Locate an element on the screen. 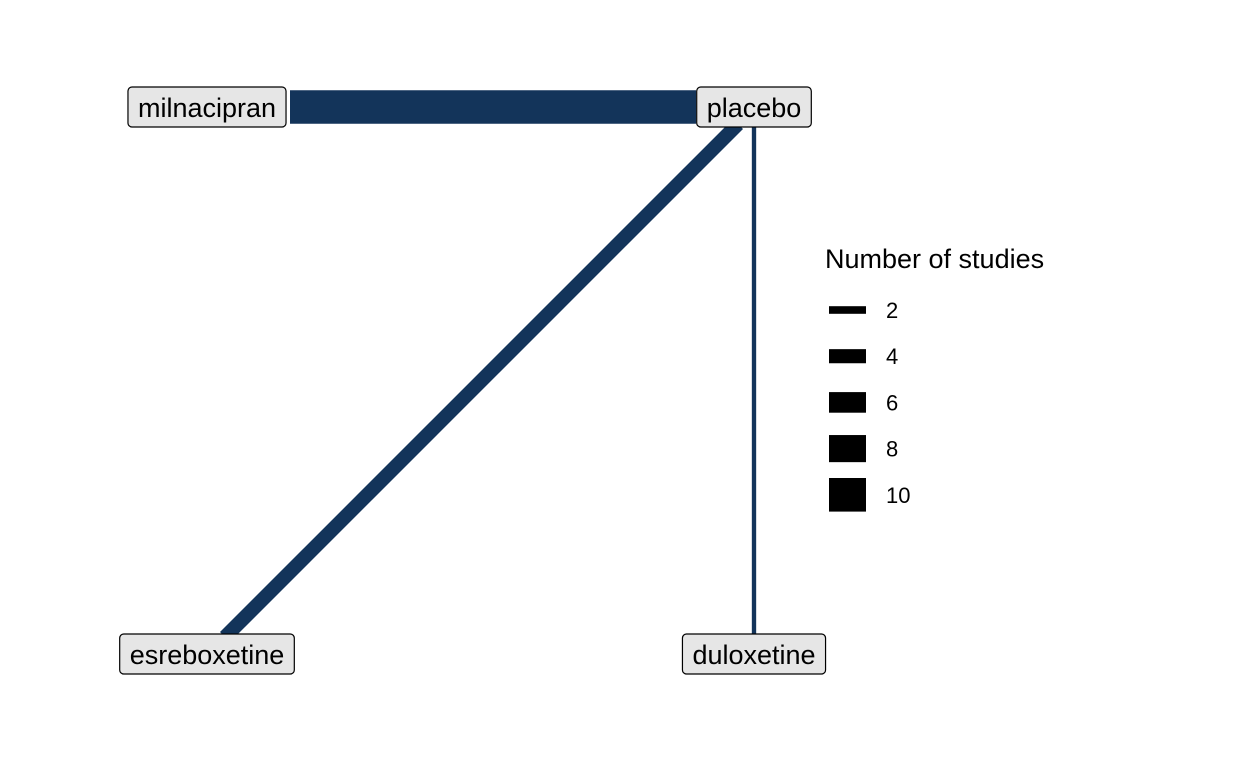  legend-key-label: 8 is located at coordinates (892, 449).